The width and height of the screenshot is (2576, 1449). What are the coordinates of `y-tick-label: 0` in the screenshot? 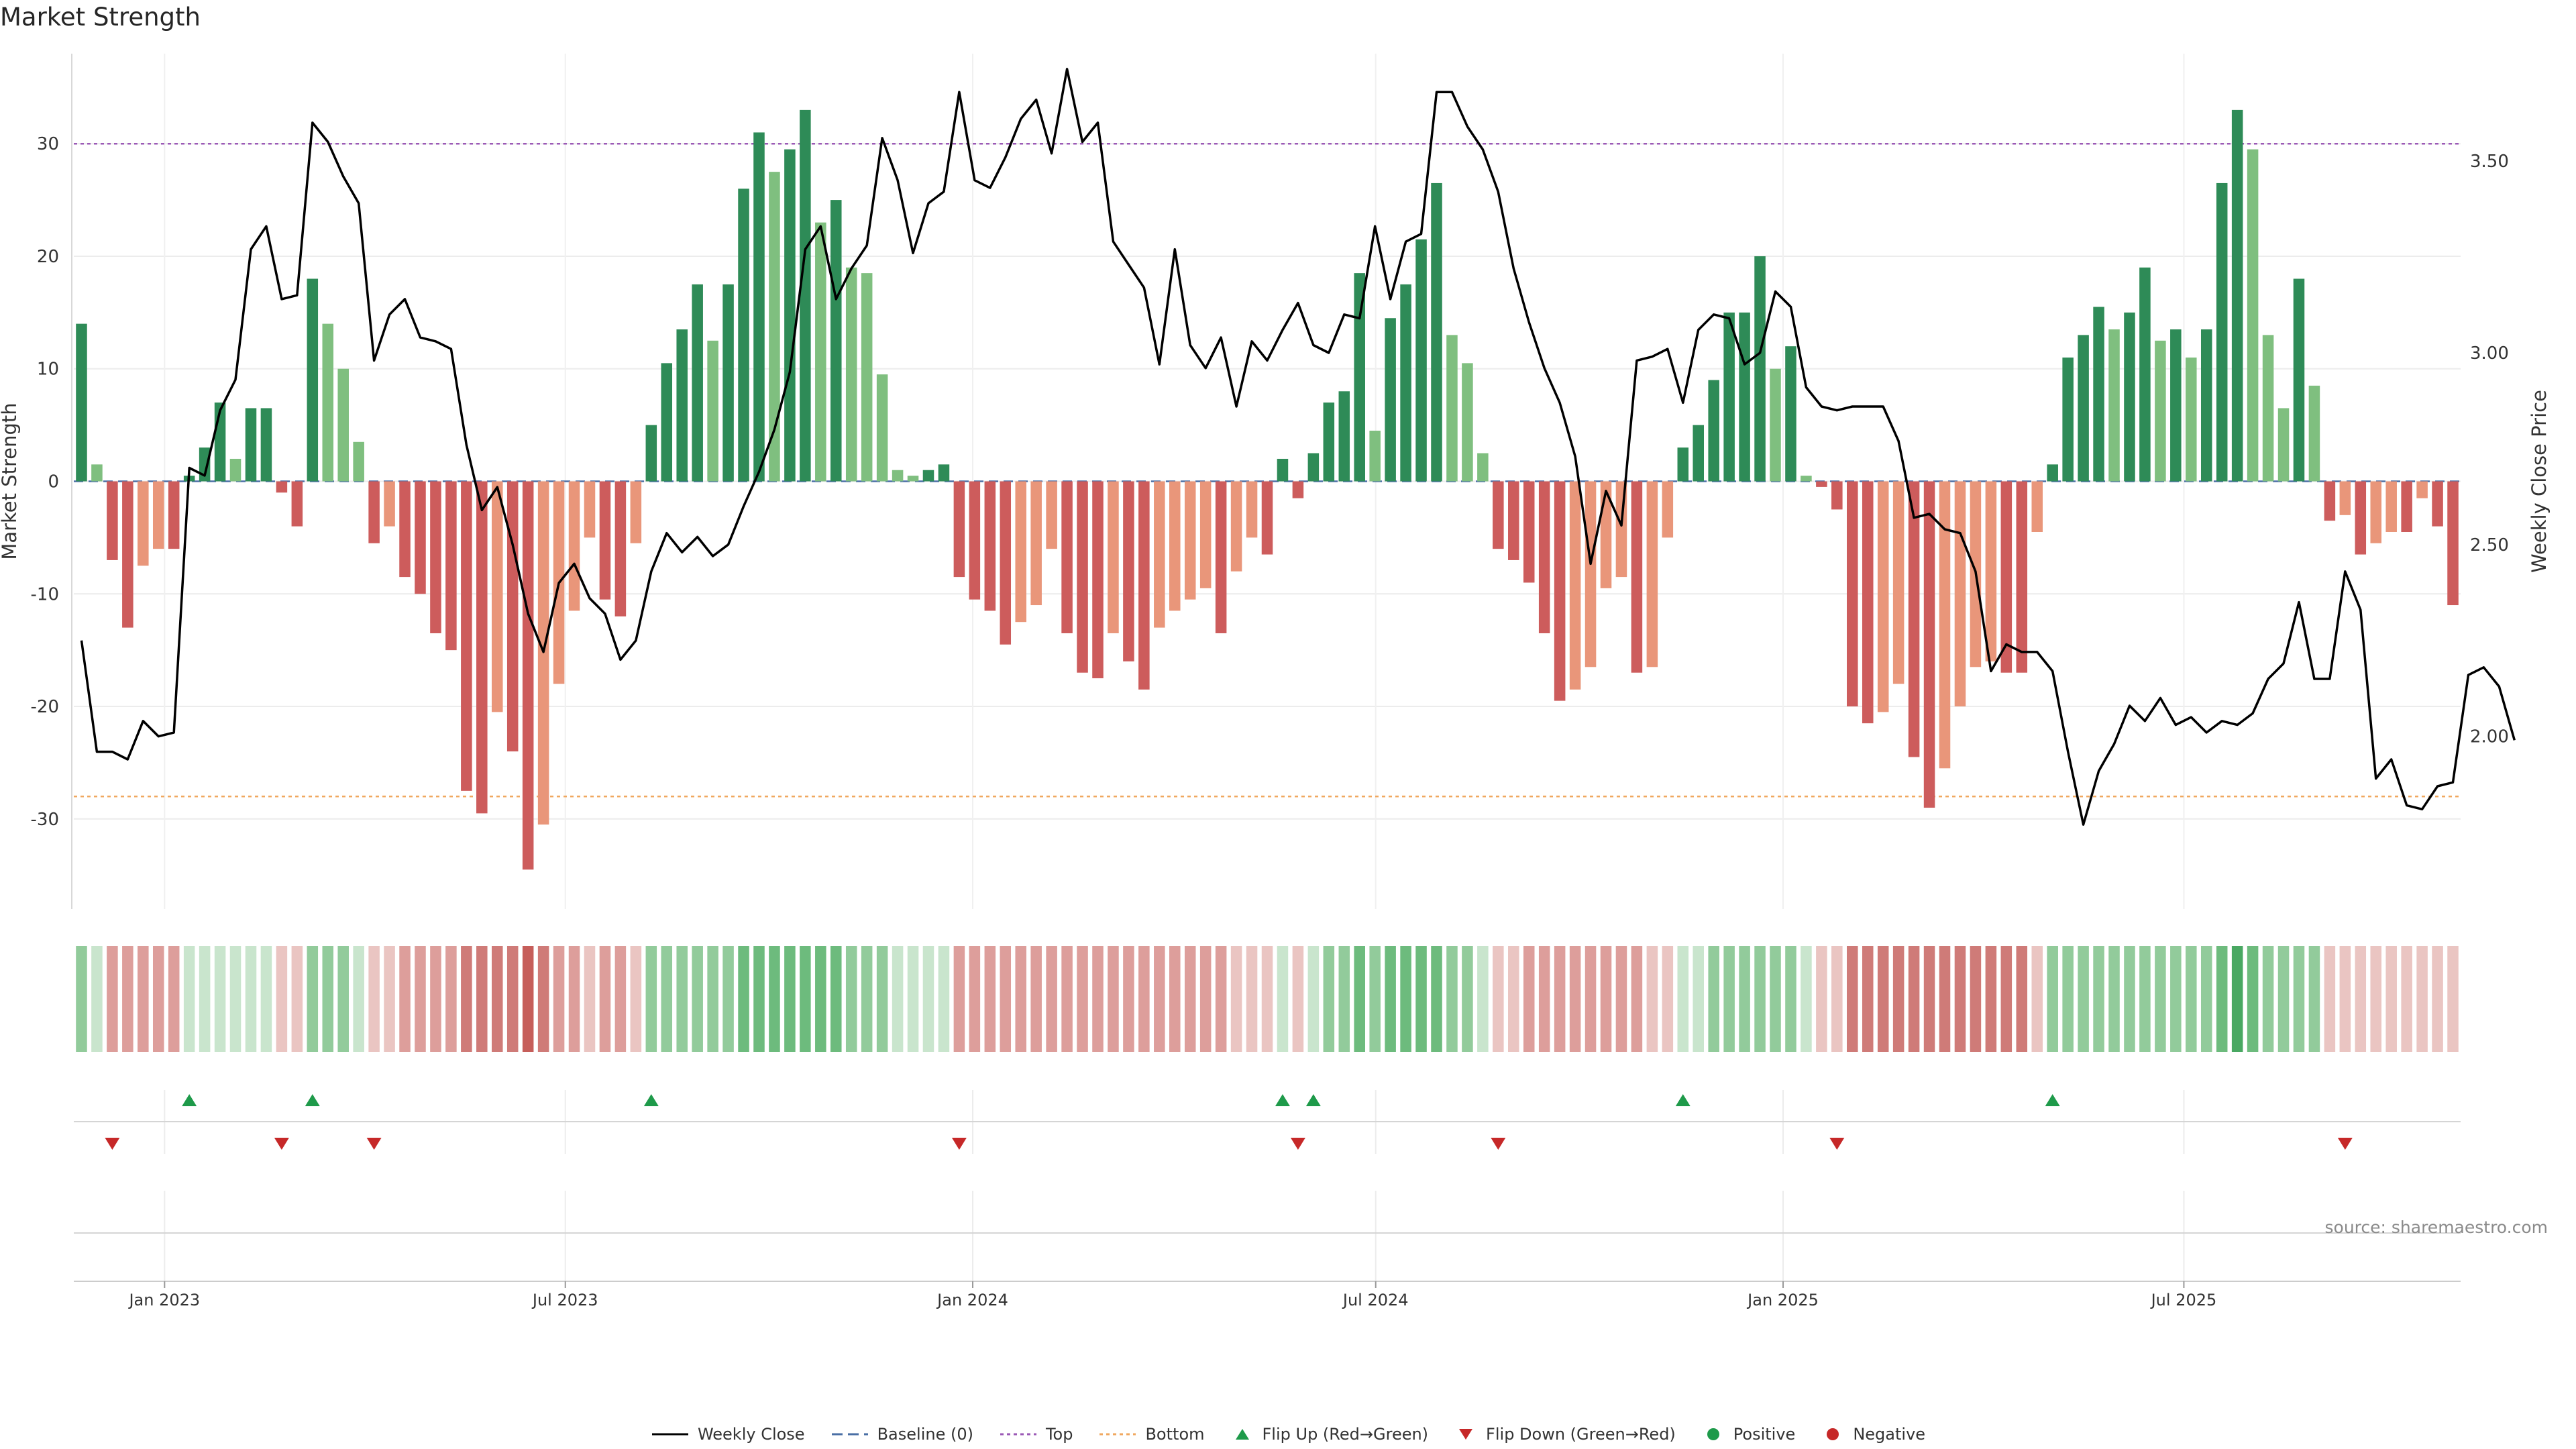 It's located at (53, 482).